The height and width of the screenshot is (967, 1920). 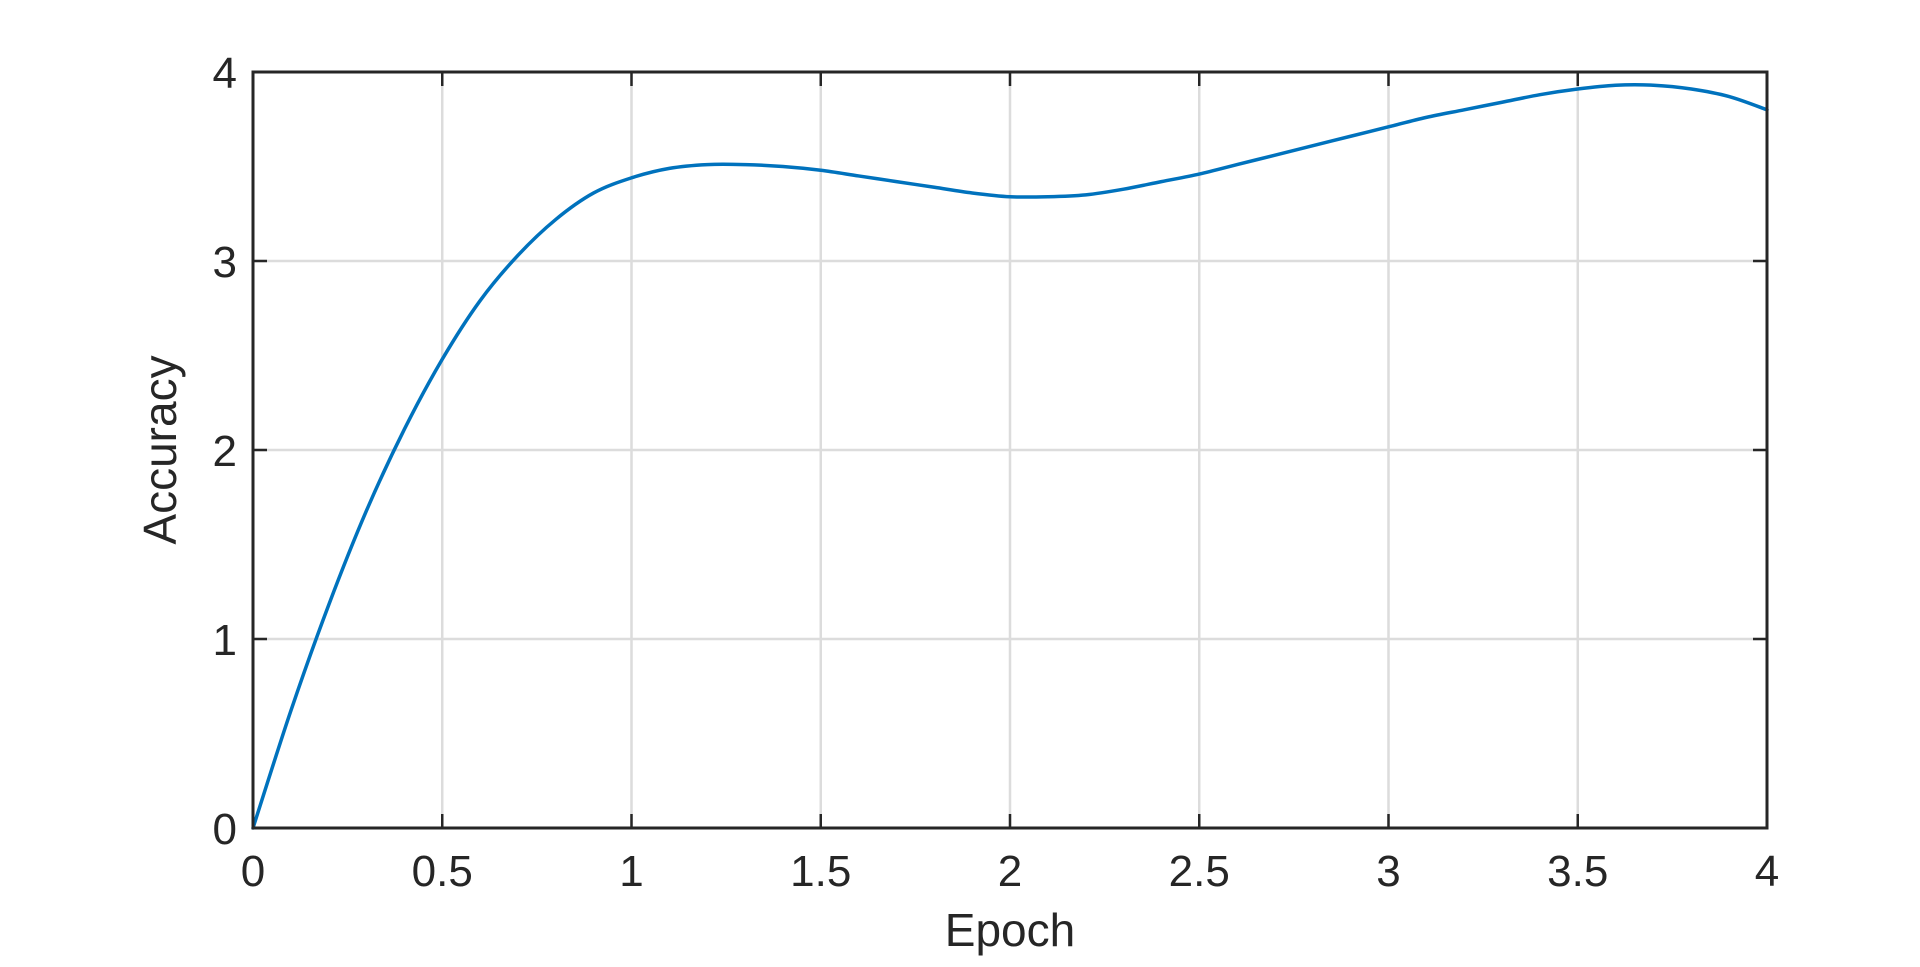 What do you see at coordinates (1199, 871) in the screenshot?
I see `x-tick-label: 2.5` at bounding box center [1199, 871].